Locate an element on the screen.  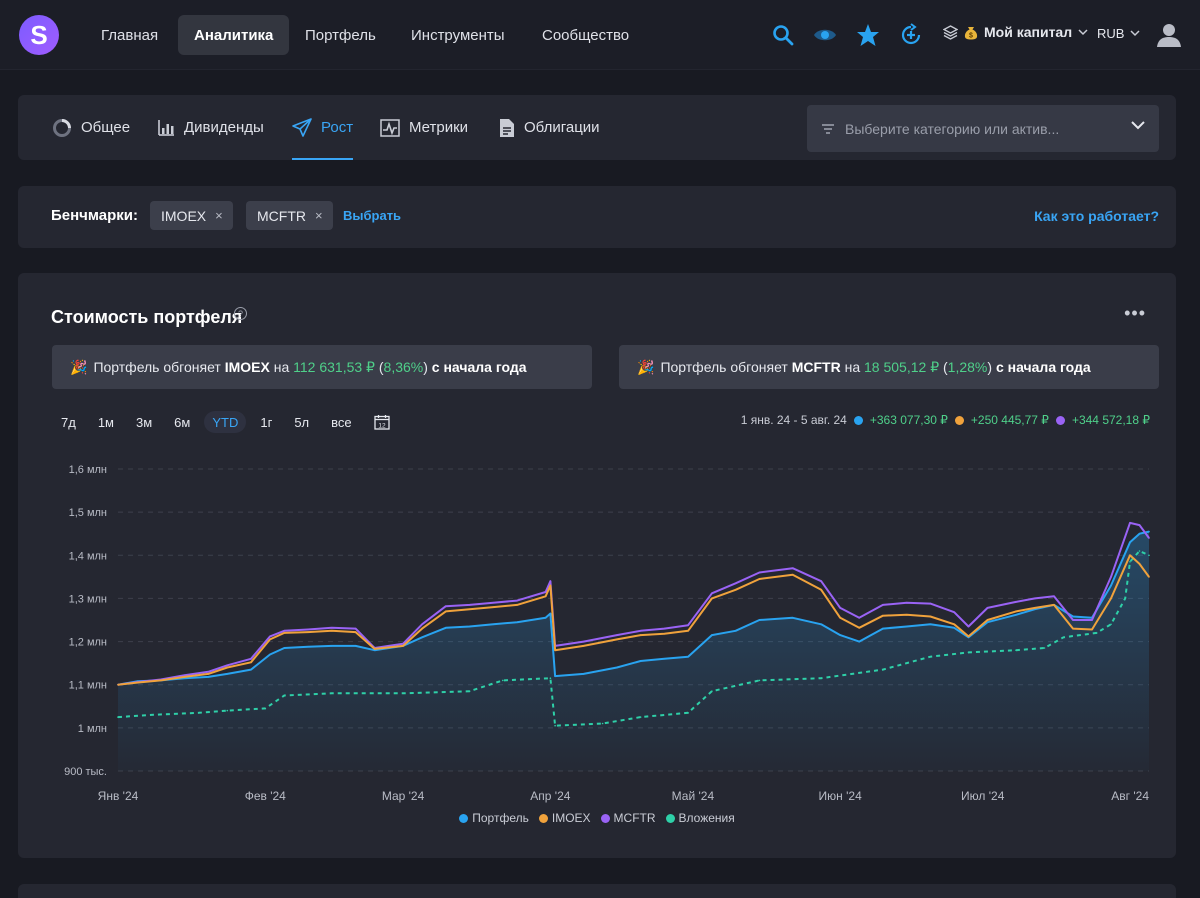
how-it-works-link: Как это работает? is located at coordinates (1096, 216).